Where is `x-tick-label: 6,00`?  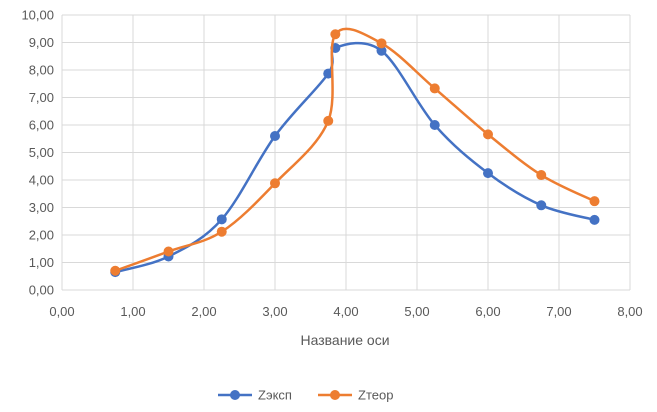 x-tick-label: 6,00 is located at coordinates (487, 311).